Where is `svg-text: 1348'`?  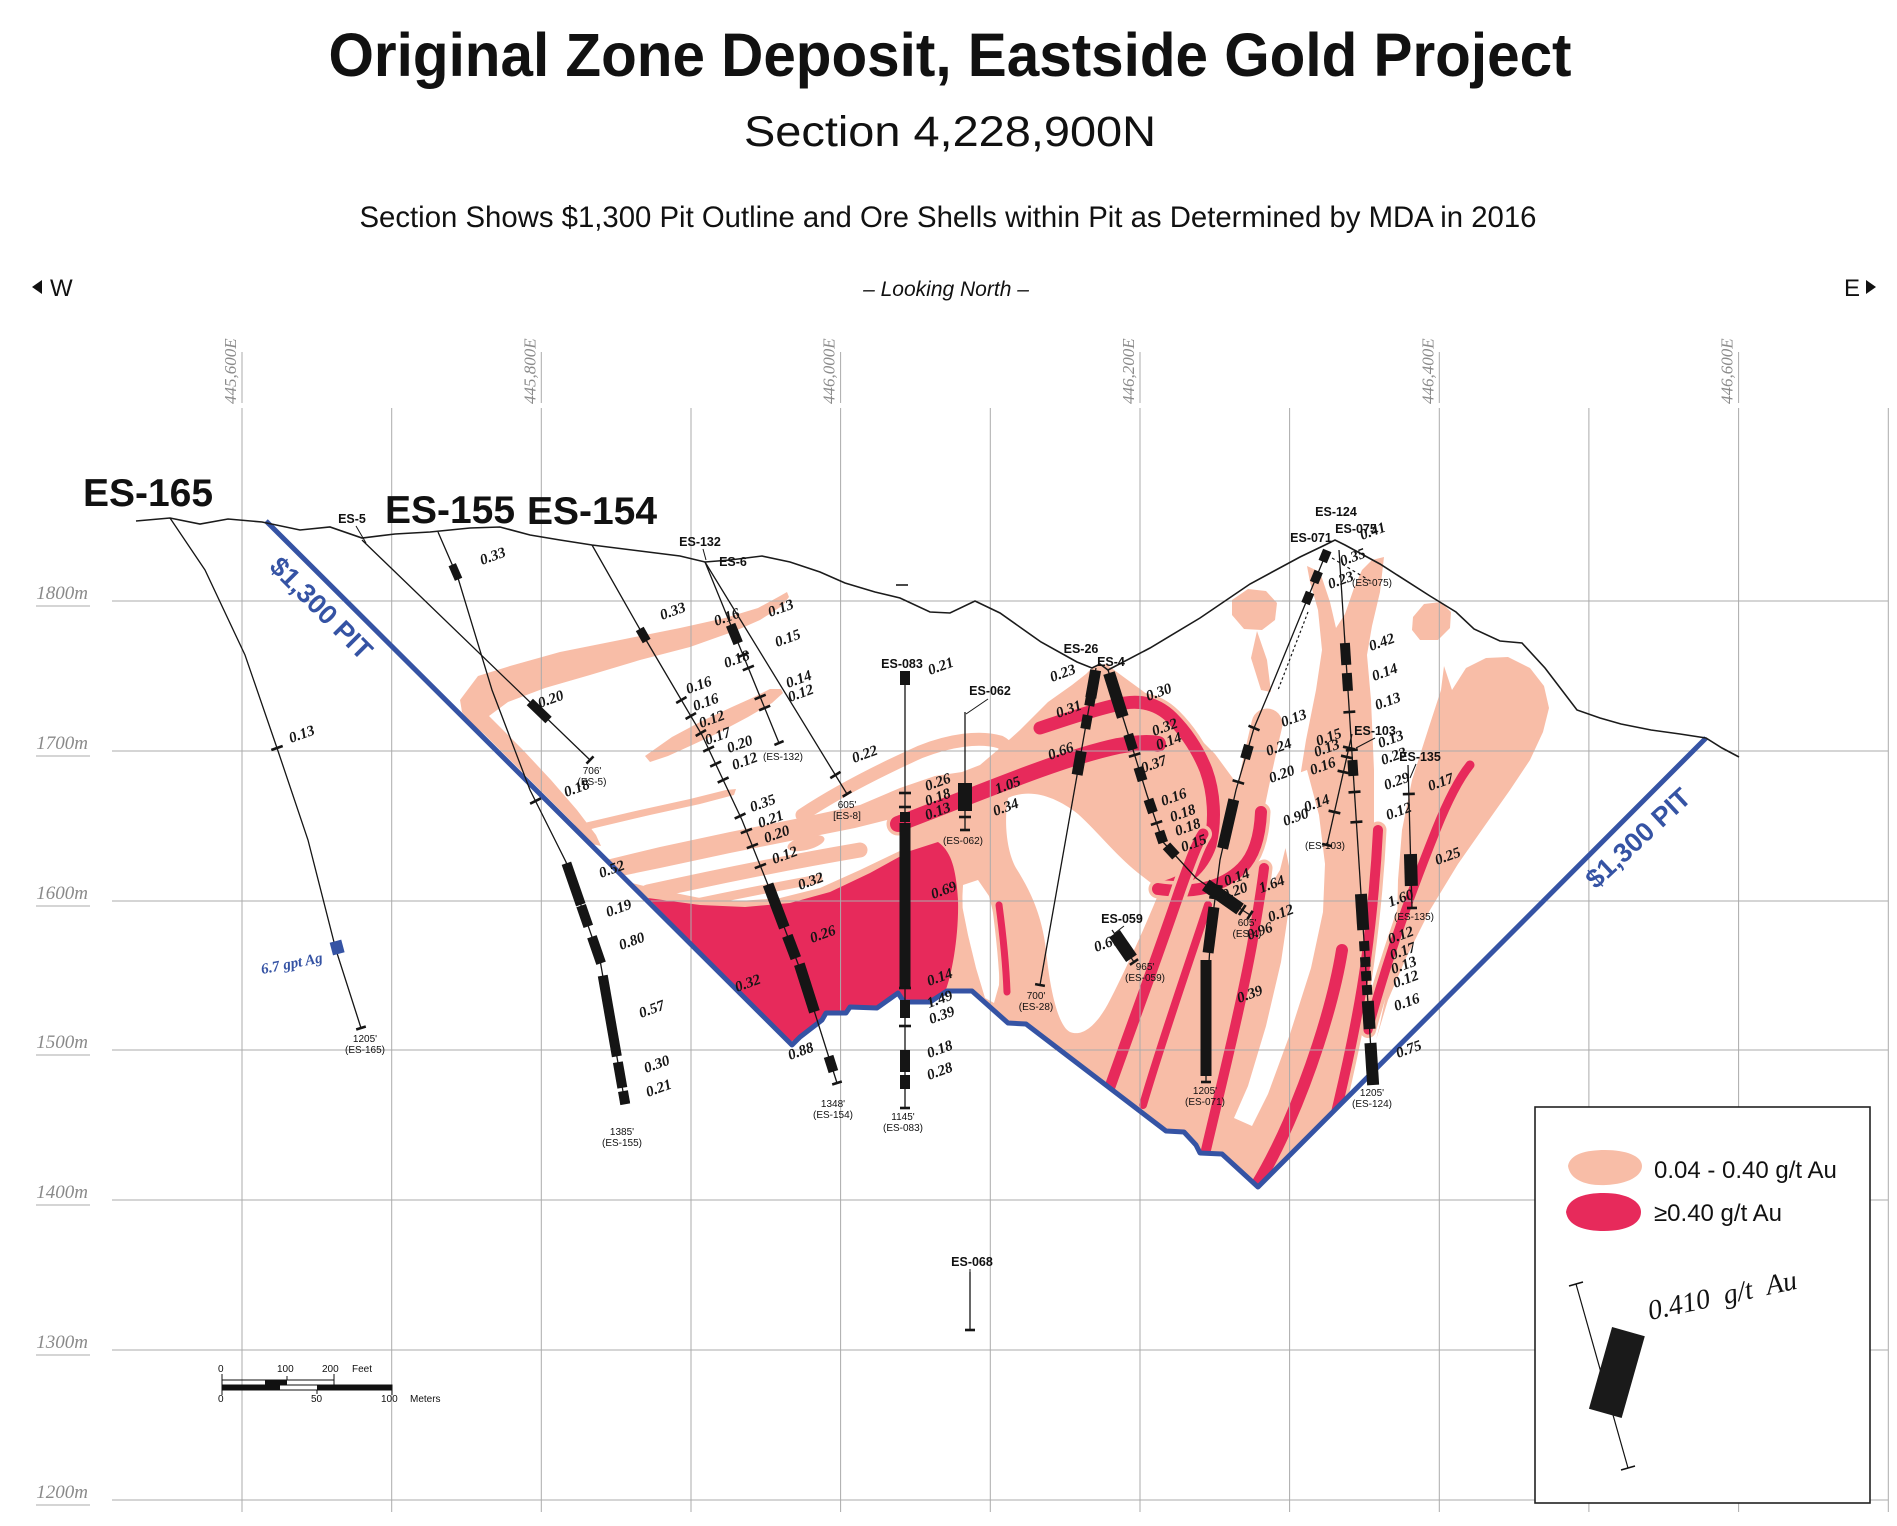 svg-text: 1348' is located at coordinates (833, 1104).